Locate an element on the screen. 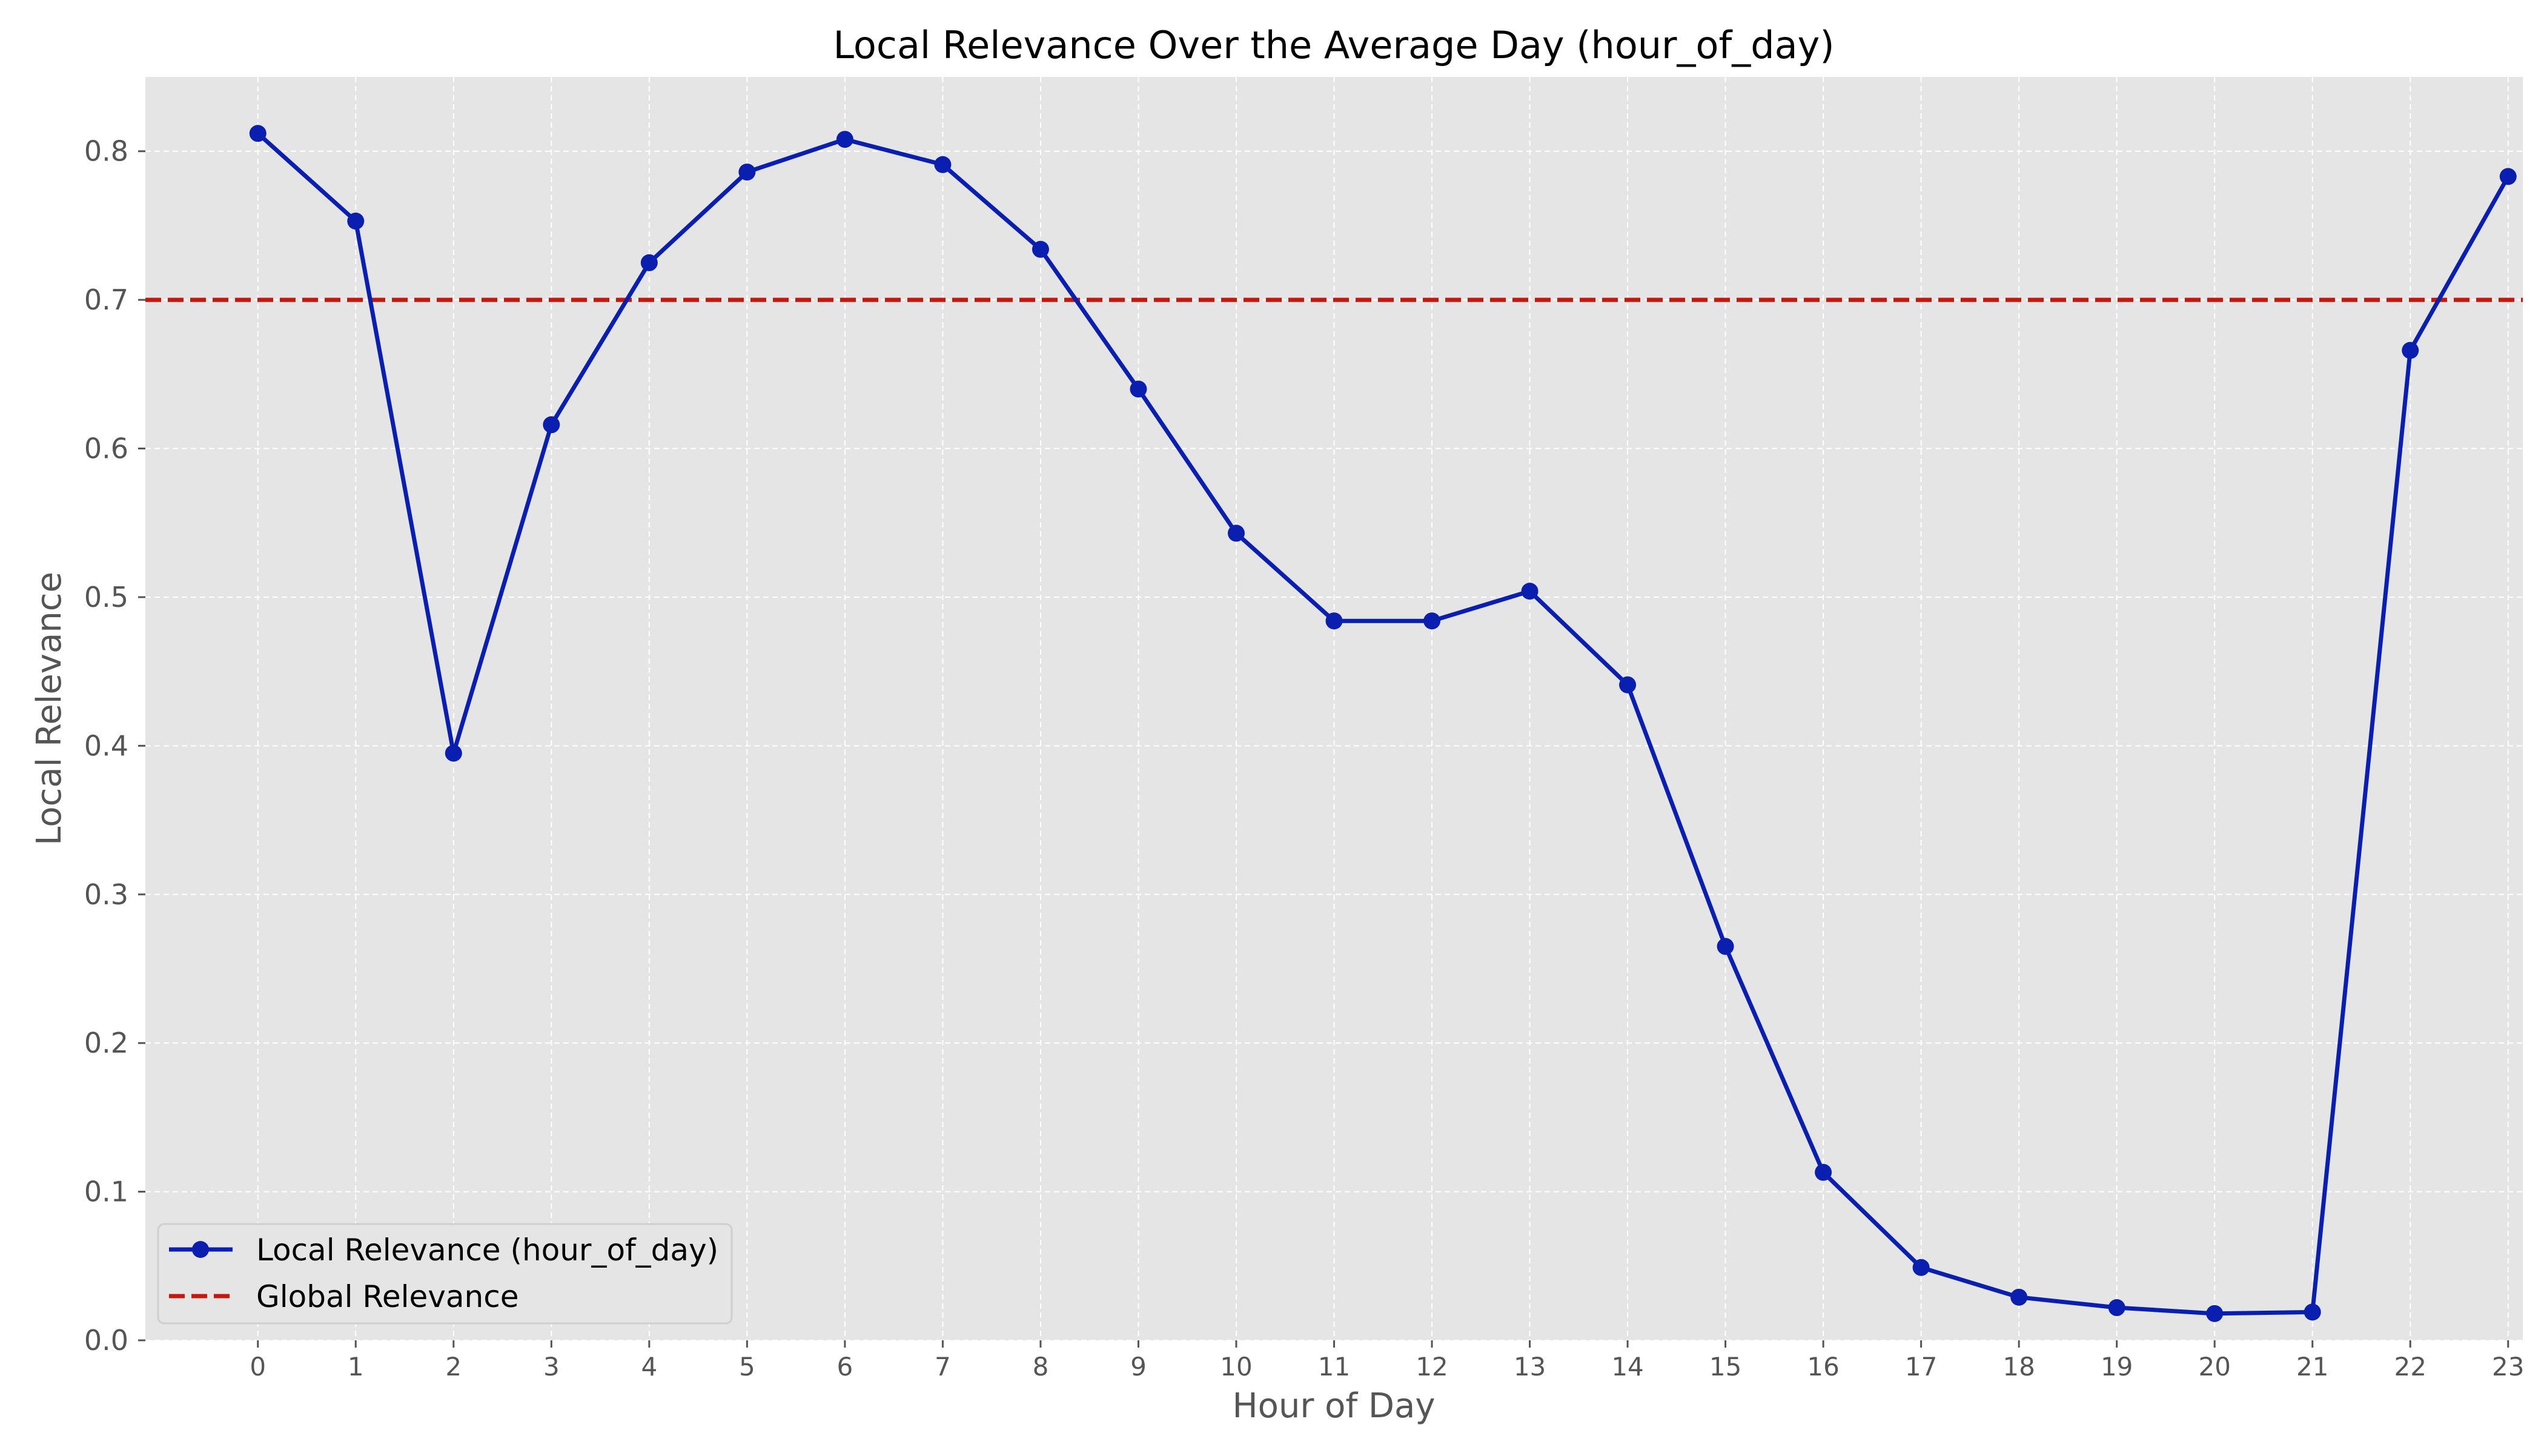 The height and width of the screenshot is (1456, 2544). y-tick-label: 0.0 is located at coordinates (106, 1340).